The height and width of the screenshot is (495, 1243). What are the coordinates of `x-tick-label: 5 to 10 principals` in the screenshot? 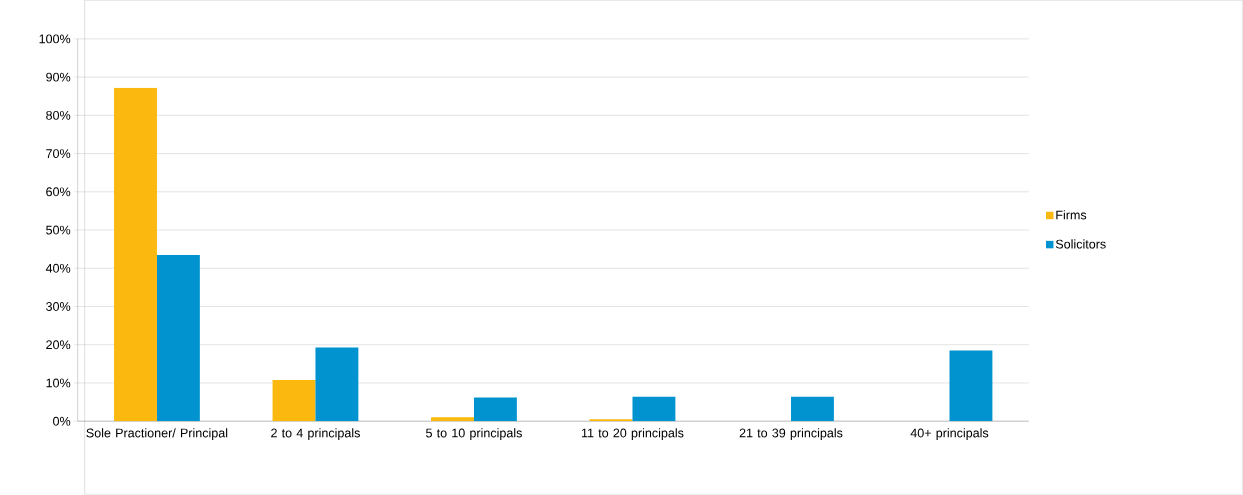 It's located at (474, 434).